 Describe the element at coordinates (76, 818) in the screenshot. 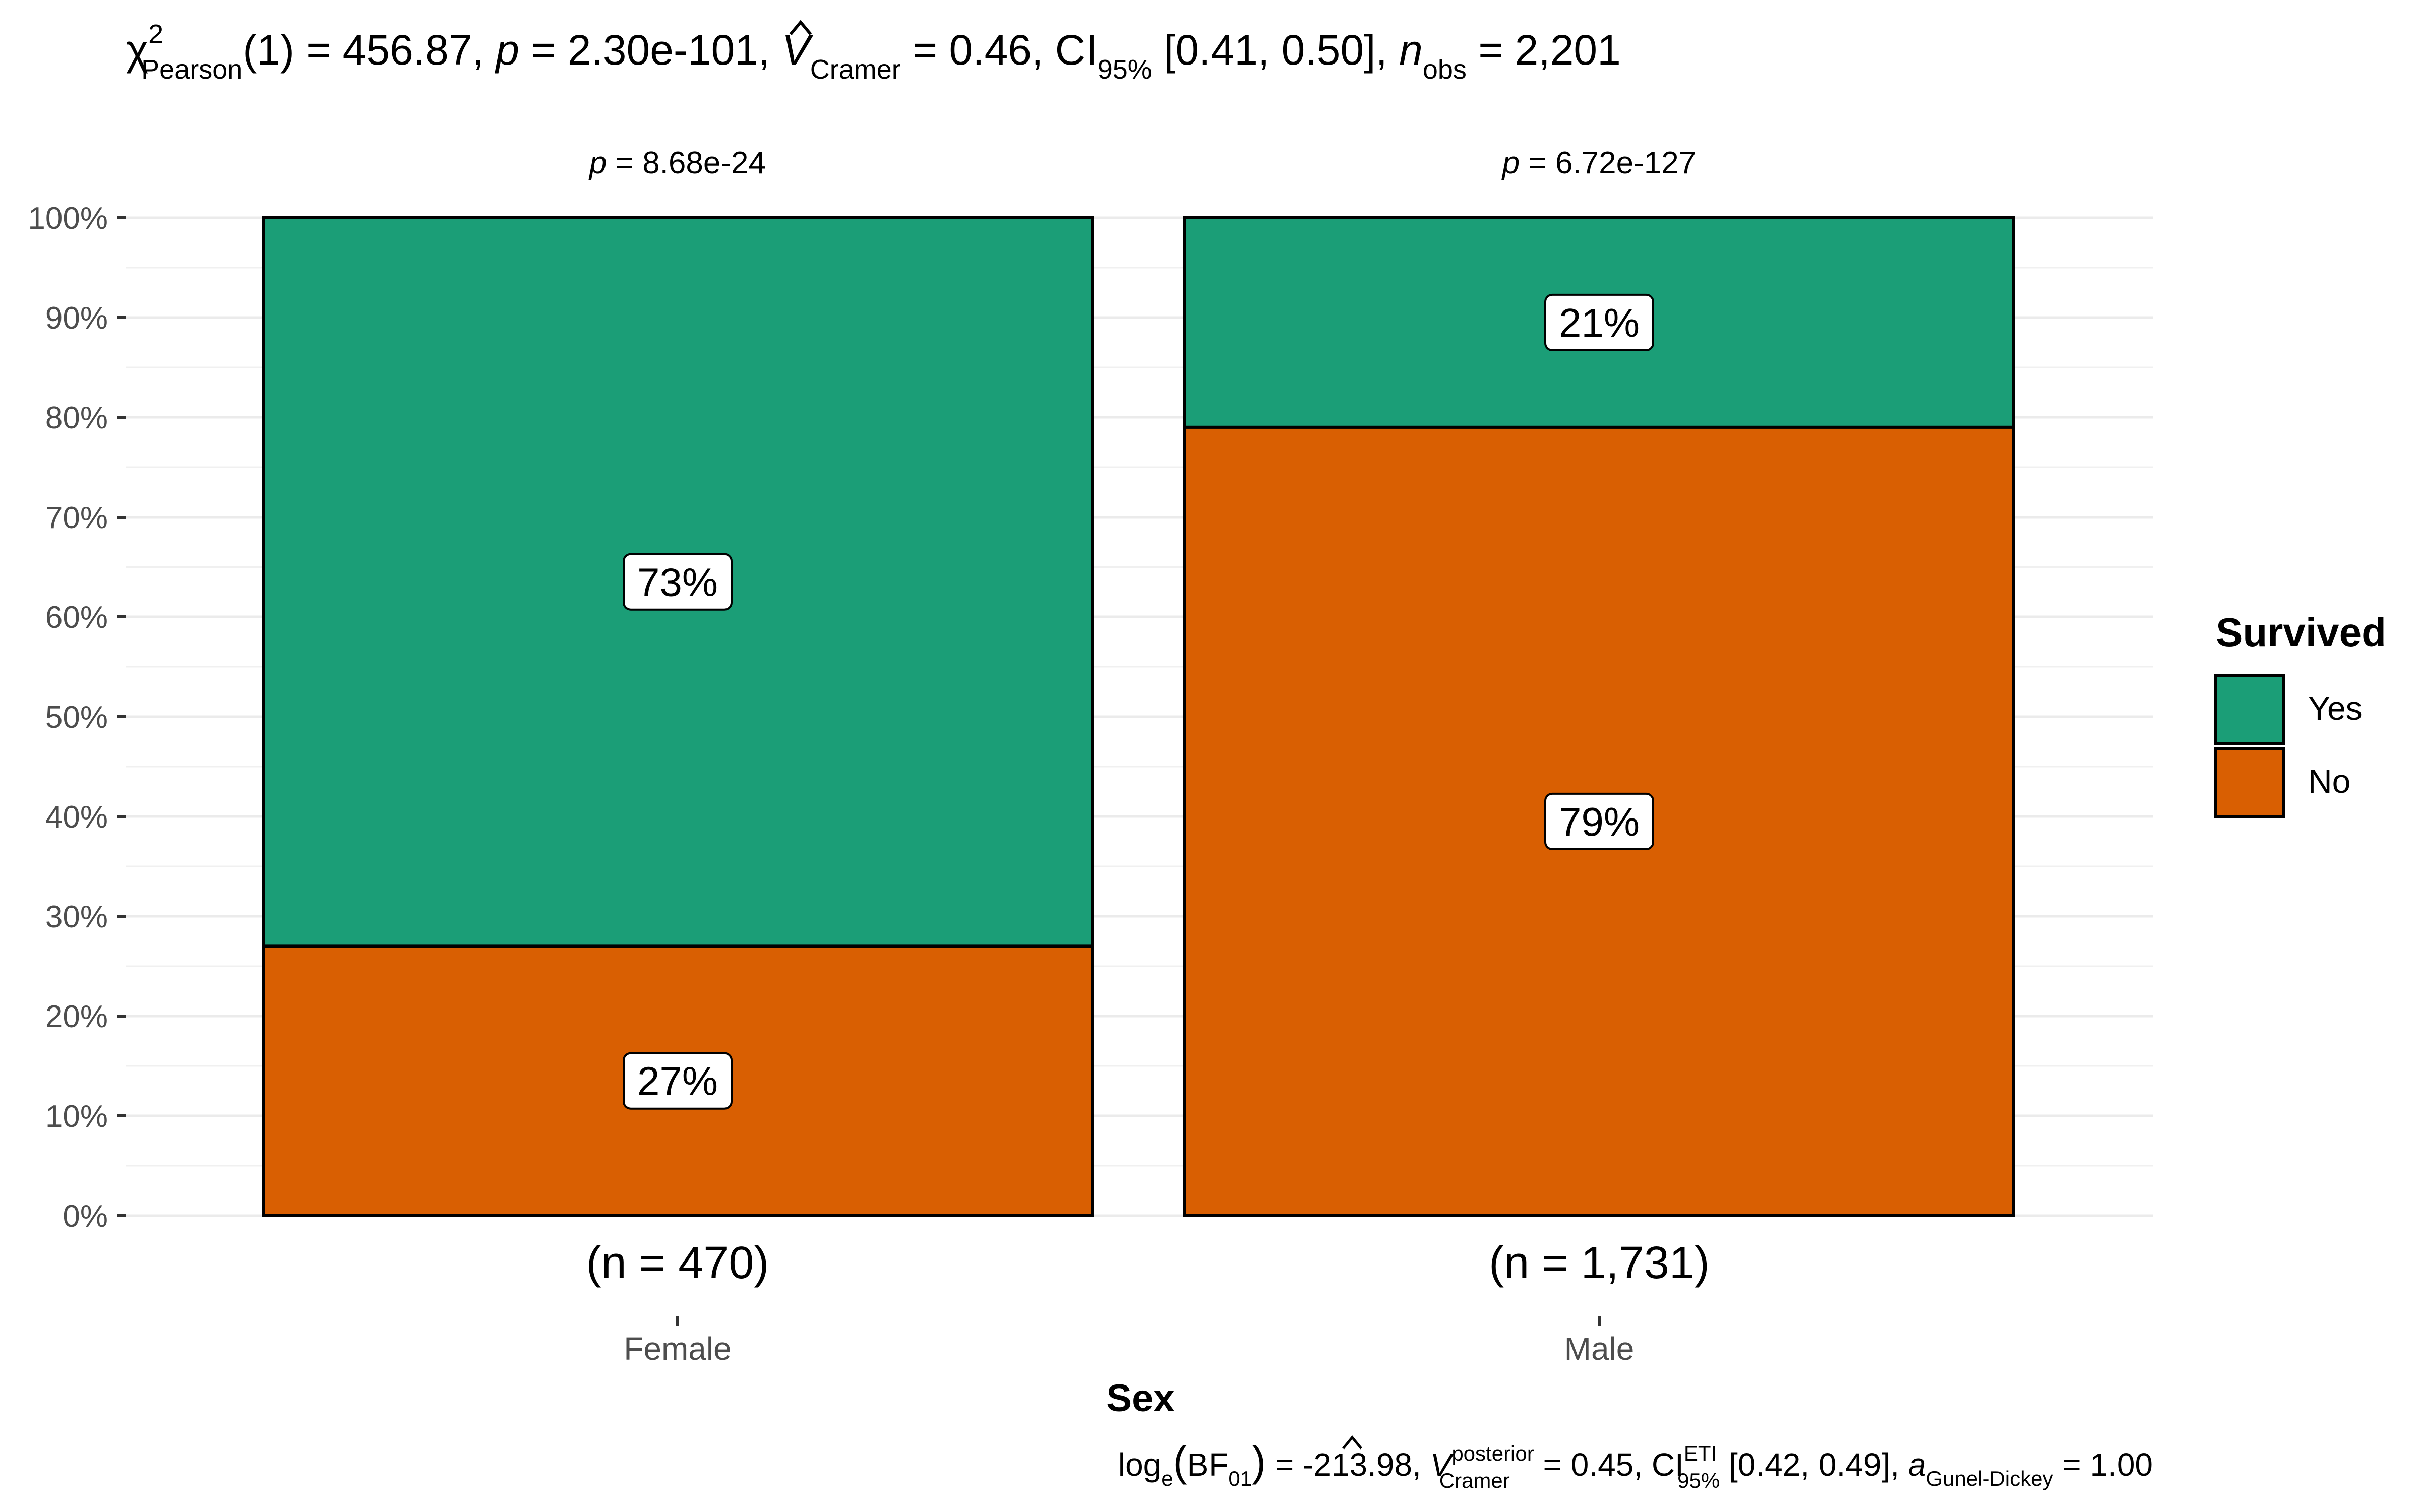

I see `y-tick-label: 40%` at that location.